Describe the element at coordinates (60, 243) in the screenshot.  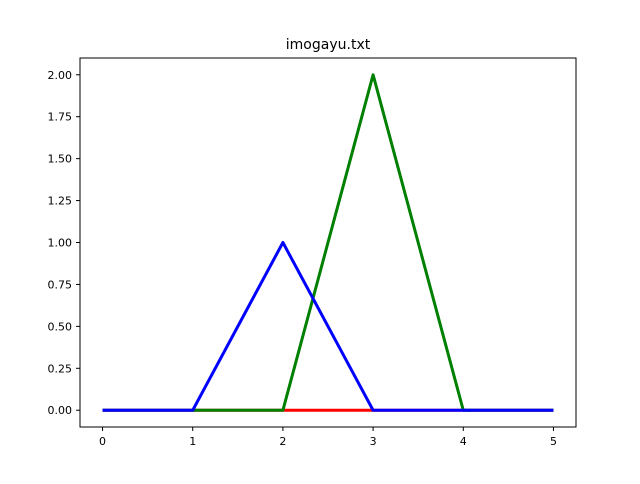
I see `y-tick-label: 1.00` at that location.